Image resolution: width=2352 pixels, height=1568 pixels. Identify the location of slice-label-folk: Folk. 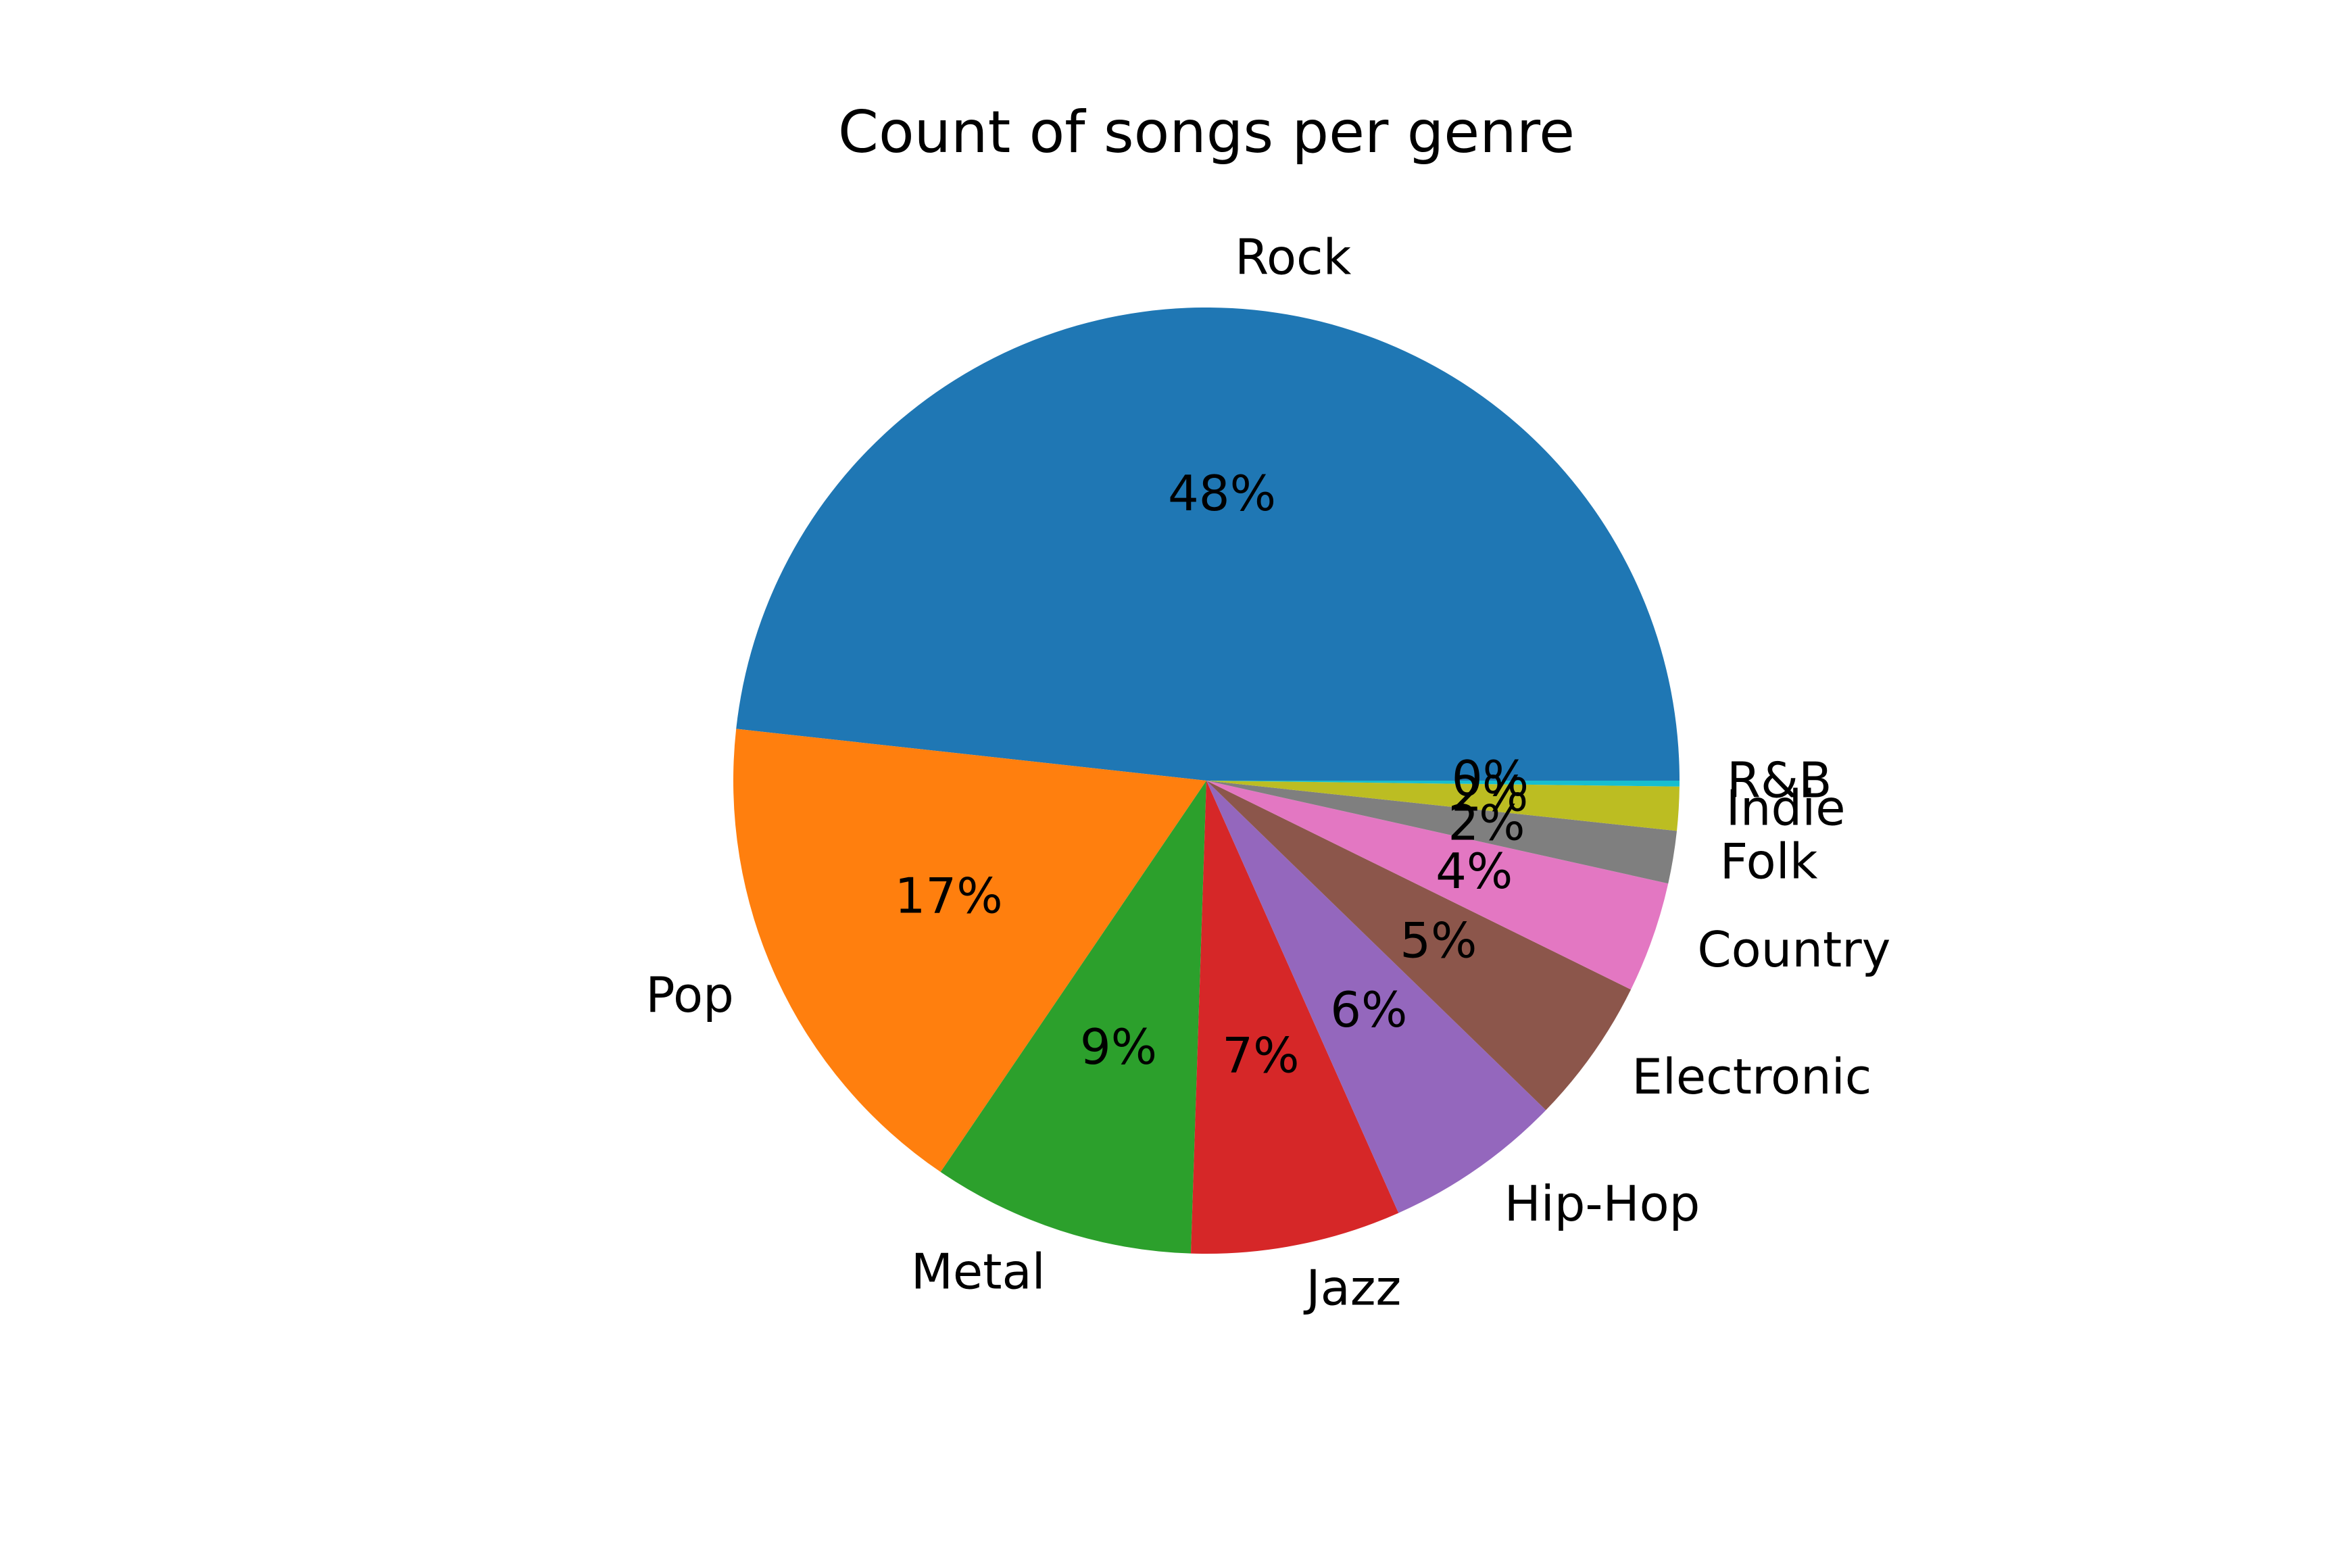
(1769, 861).